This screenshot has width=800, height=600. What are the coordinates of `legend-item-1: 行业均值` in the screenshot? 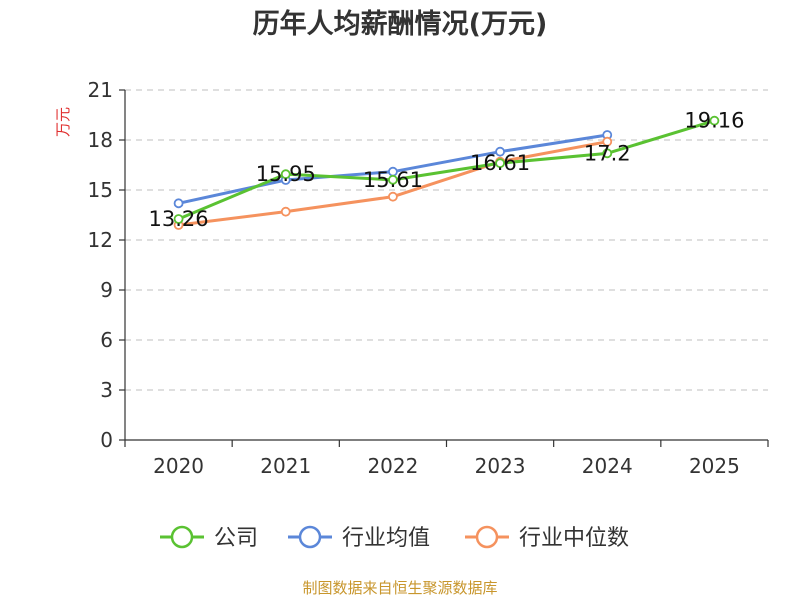 It's located at (359, 538).